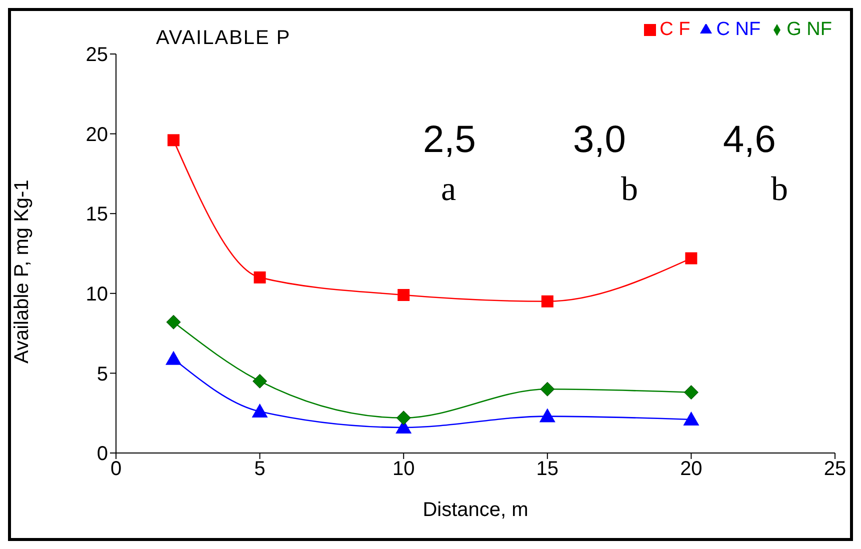  Describe the element at coordinates (691, 469) in the screenshot. I see `x-tick-label: 20` at that location.